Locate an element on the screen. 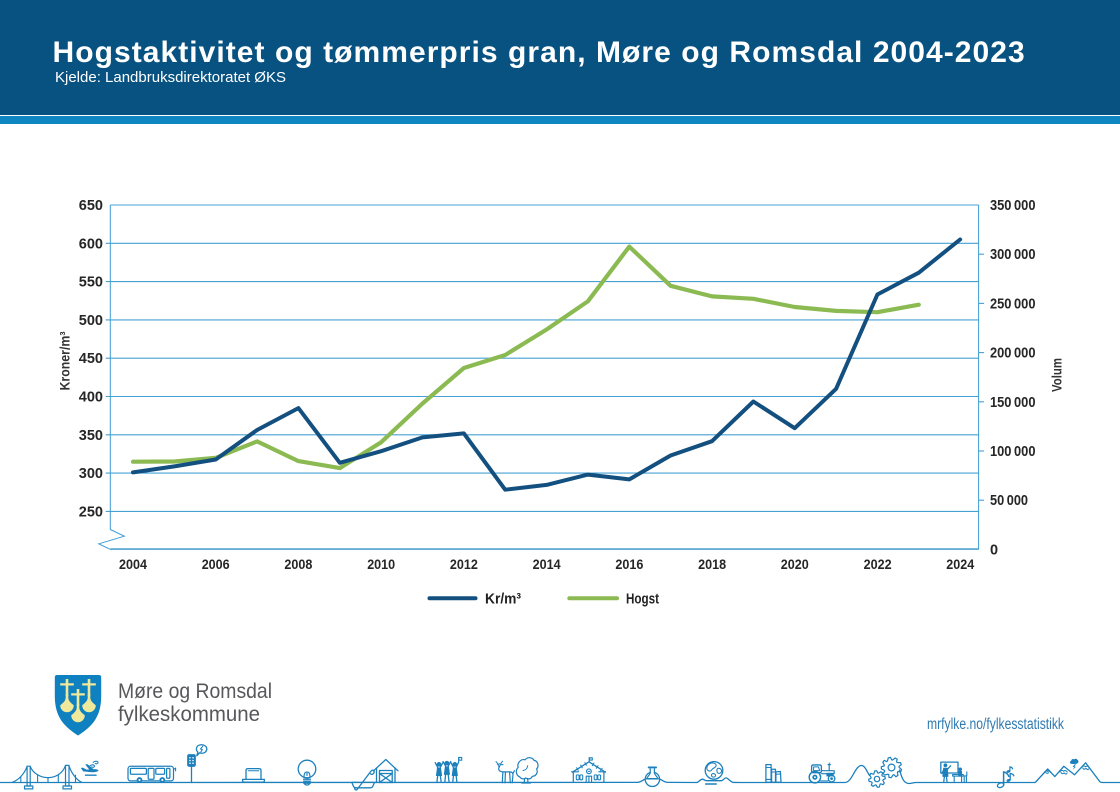 The height and width of the screenshot is (792, 1120). svg-text: 500 is located at coordinates (91, 321).